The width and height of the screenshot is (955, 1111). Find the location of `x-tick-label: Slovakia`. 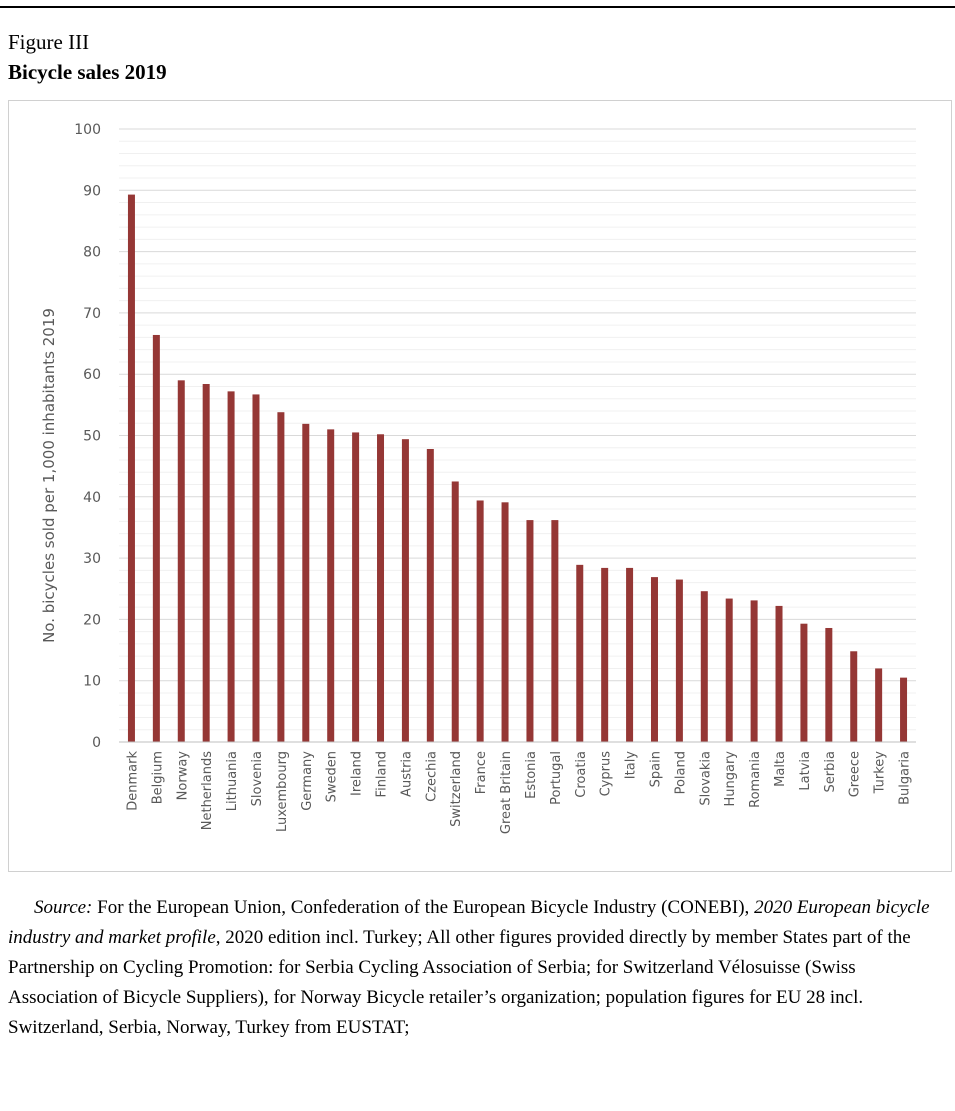

x-tick-label: Slovakia is located at coordinates (705, 778).